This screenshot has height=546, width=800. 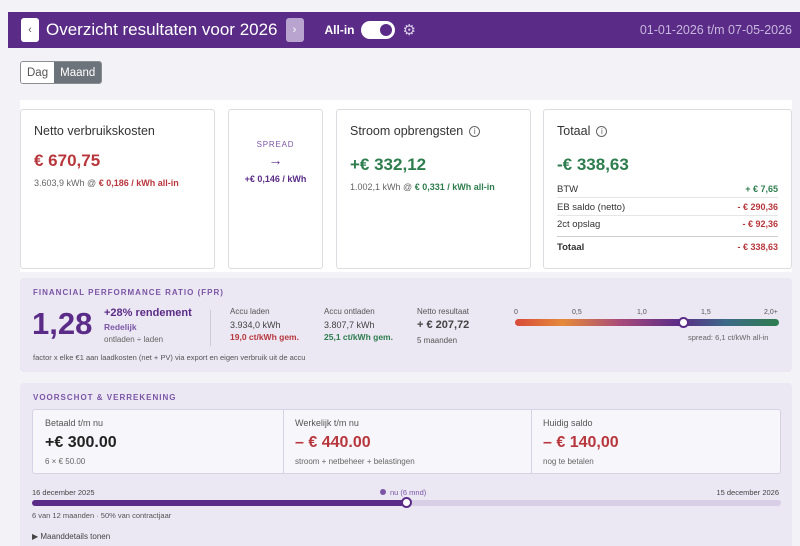 I want to click on date-range: 01-01-2026 t/m 07-05-2026, so click(x=715, y=30).